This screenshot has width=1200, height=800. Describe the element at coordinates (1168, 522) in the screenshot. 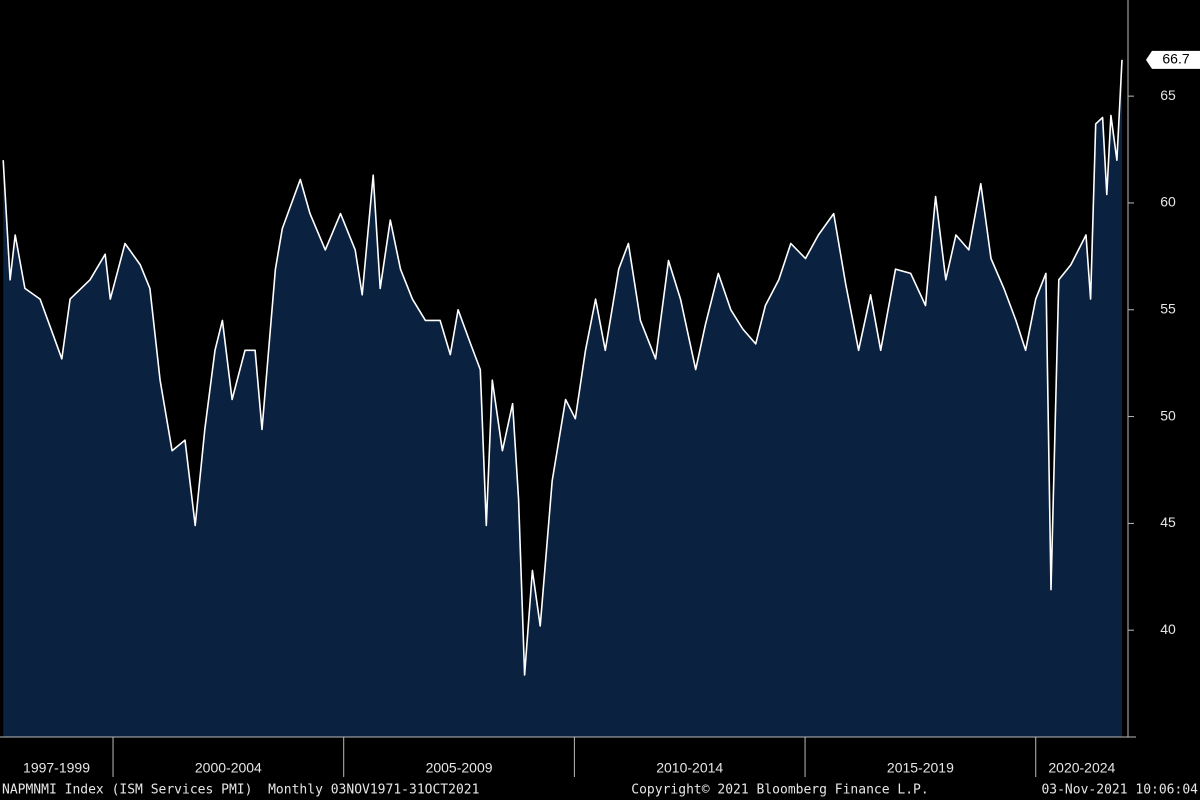

I see `y-tick-label: 45` at that location.